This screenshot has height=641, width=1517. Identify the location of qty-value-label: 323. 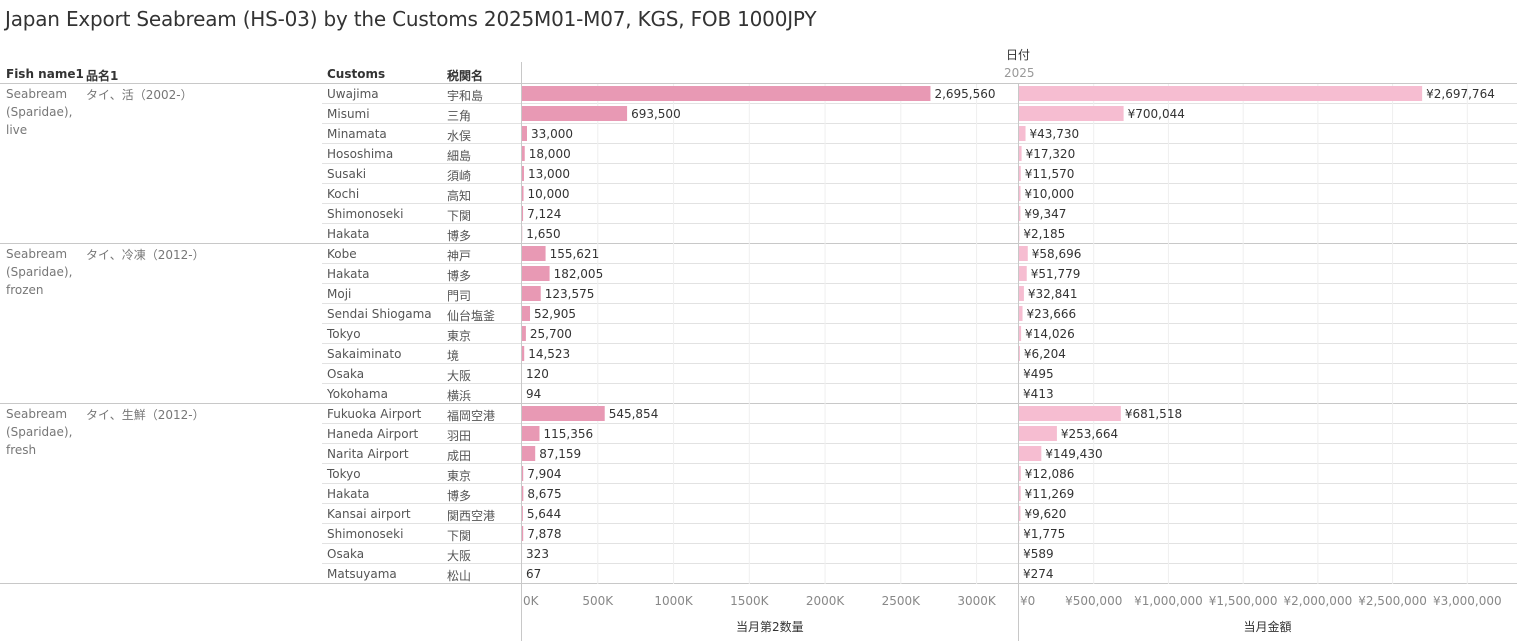
(537, 554).